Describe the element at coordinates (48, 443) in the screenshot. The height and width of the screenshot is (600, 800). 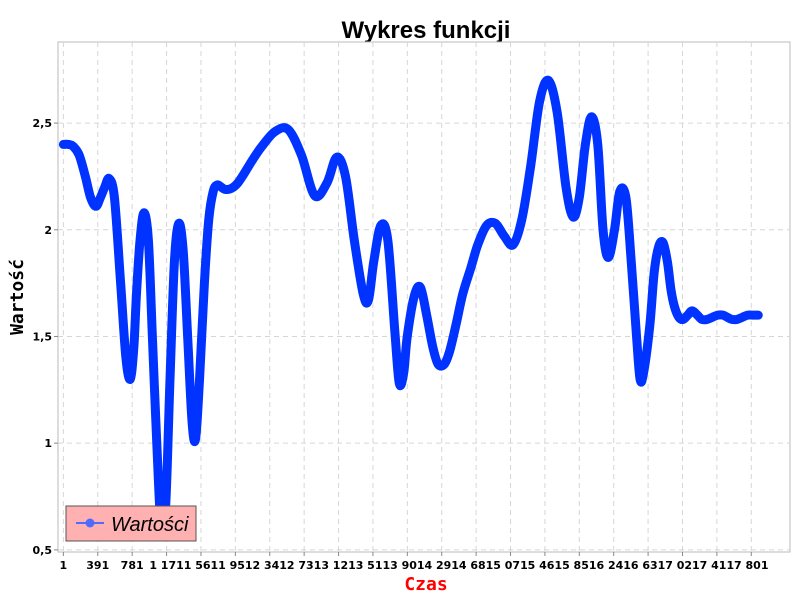
I see `y-tick-label: 1` at that location.